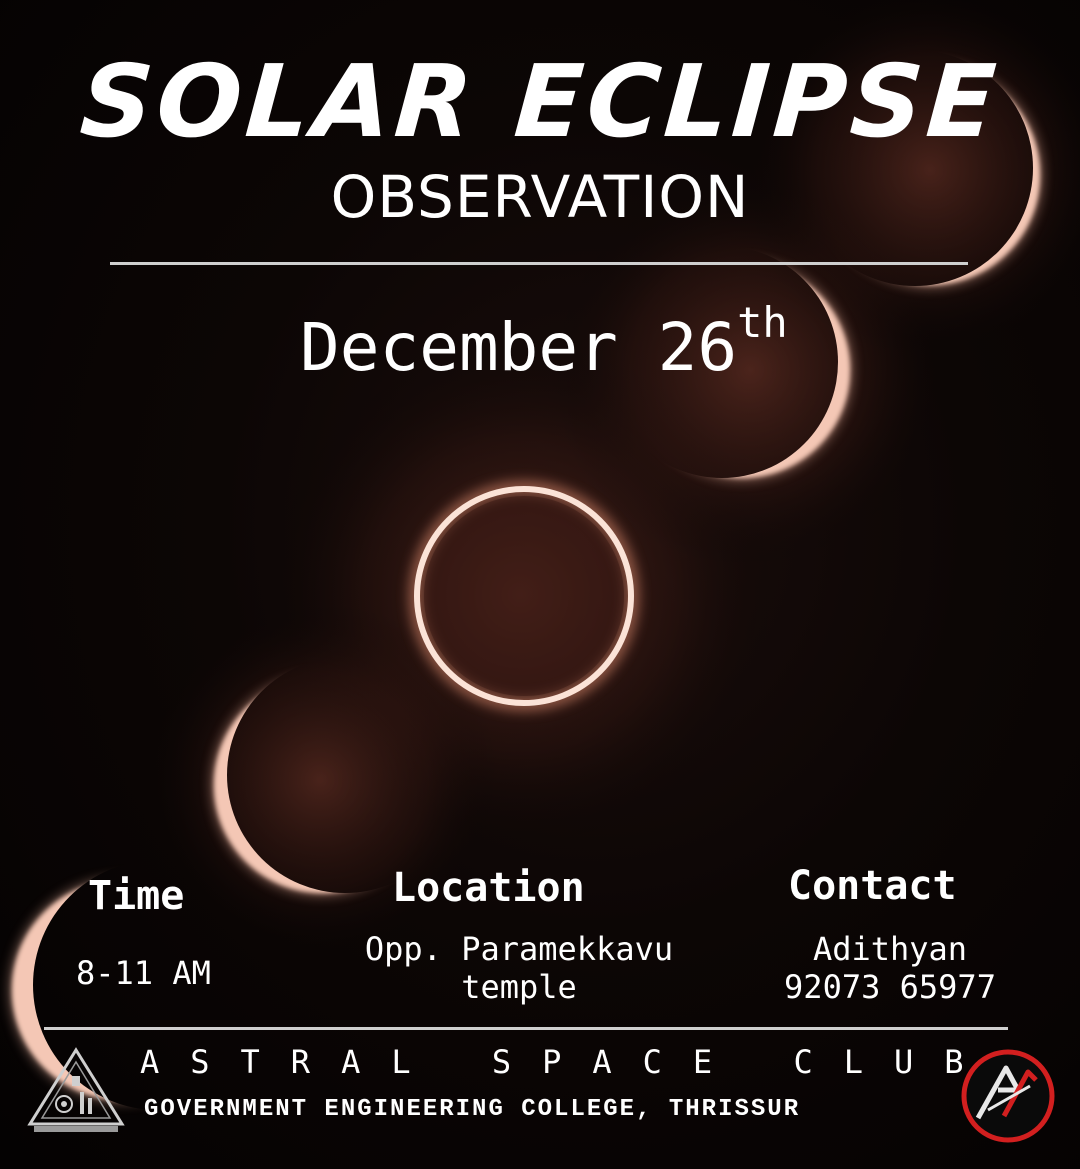 The height and width of the screenshot is (1169, 1080). Describe the element at coordinates (872, 886) in the screenshot. I see `contact-label: Contact` at that location.